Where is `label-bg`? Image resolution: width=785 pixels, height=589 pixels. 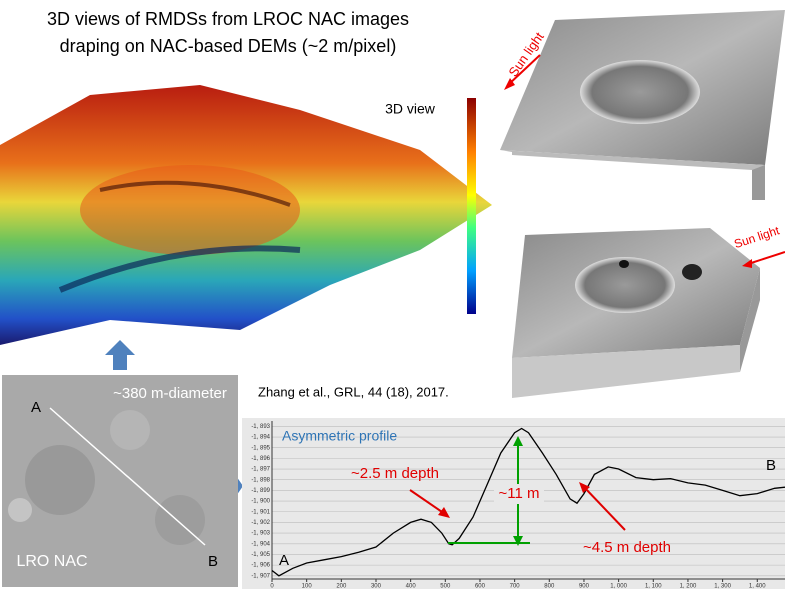
label-bg is located at coordinates (519, 494).